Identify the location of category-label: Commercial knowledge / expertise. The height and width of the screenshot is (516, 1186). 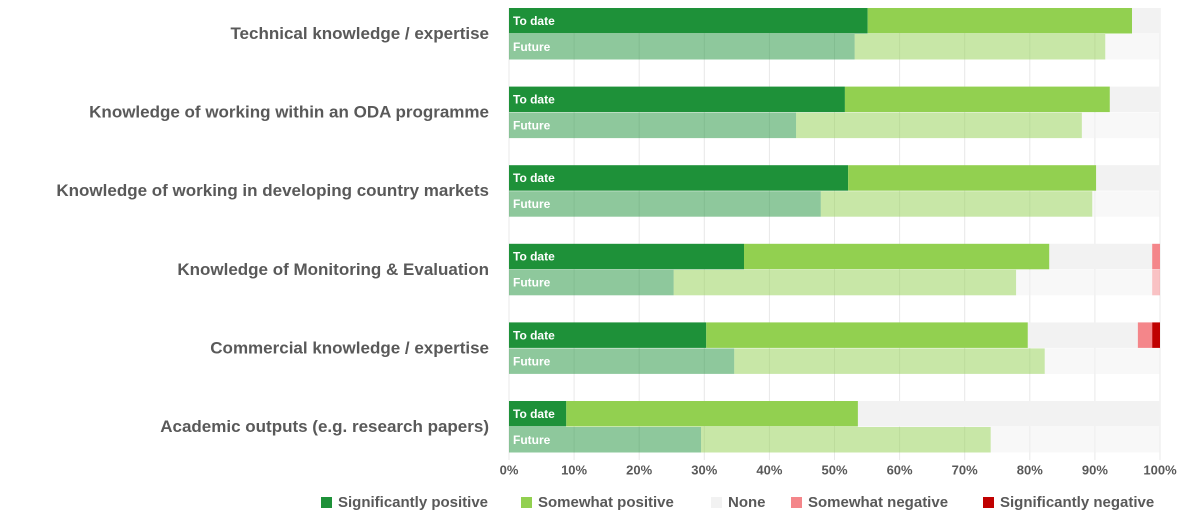
(349, 347).